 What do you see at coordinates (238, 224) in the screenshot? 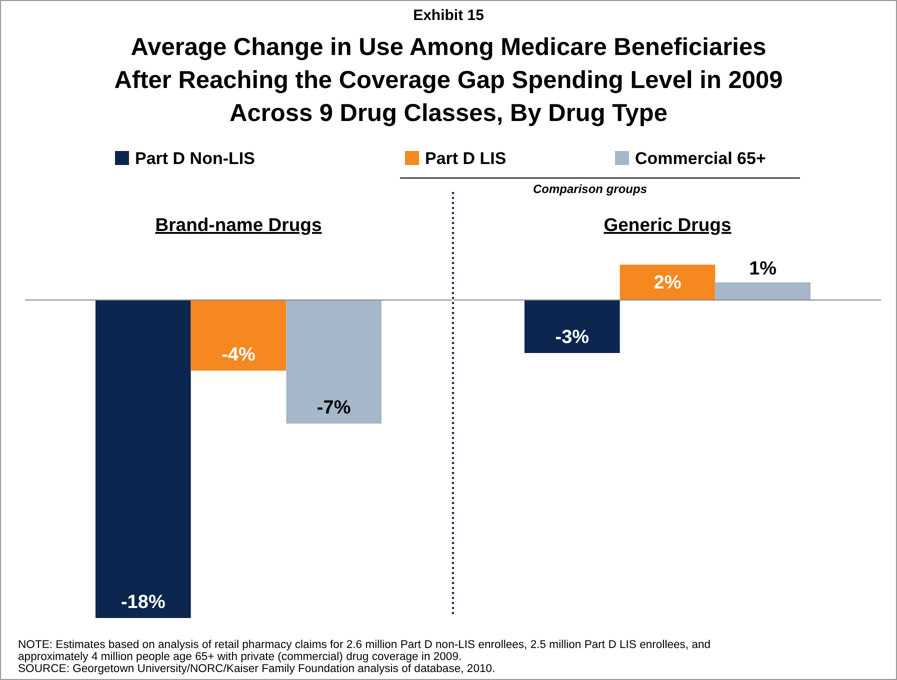
I see `x-axis-title: Brand-name Drugs` at bounding box center [238, 224].